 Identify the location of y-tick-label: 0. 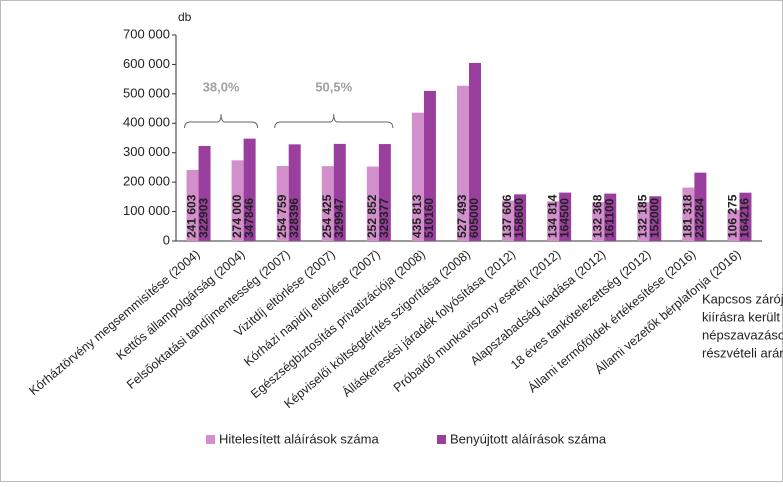
(166, 239).